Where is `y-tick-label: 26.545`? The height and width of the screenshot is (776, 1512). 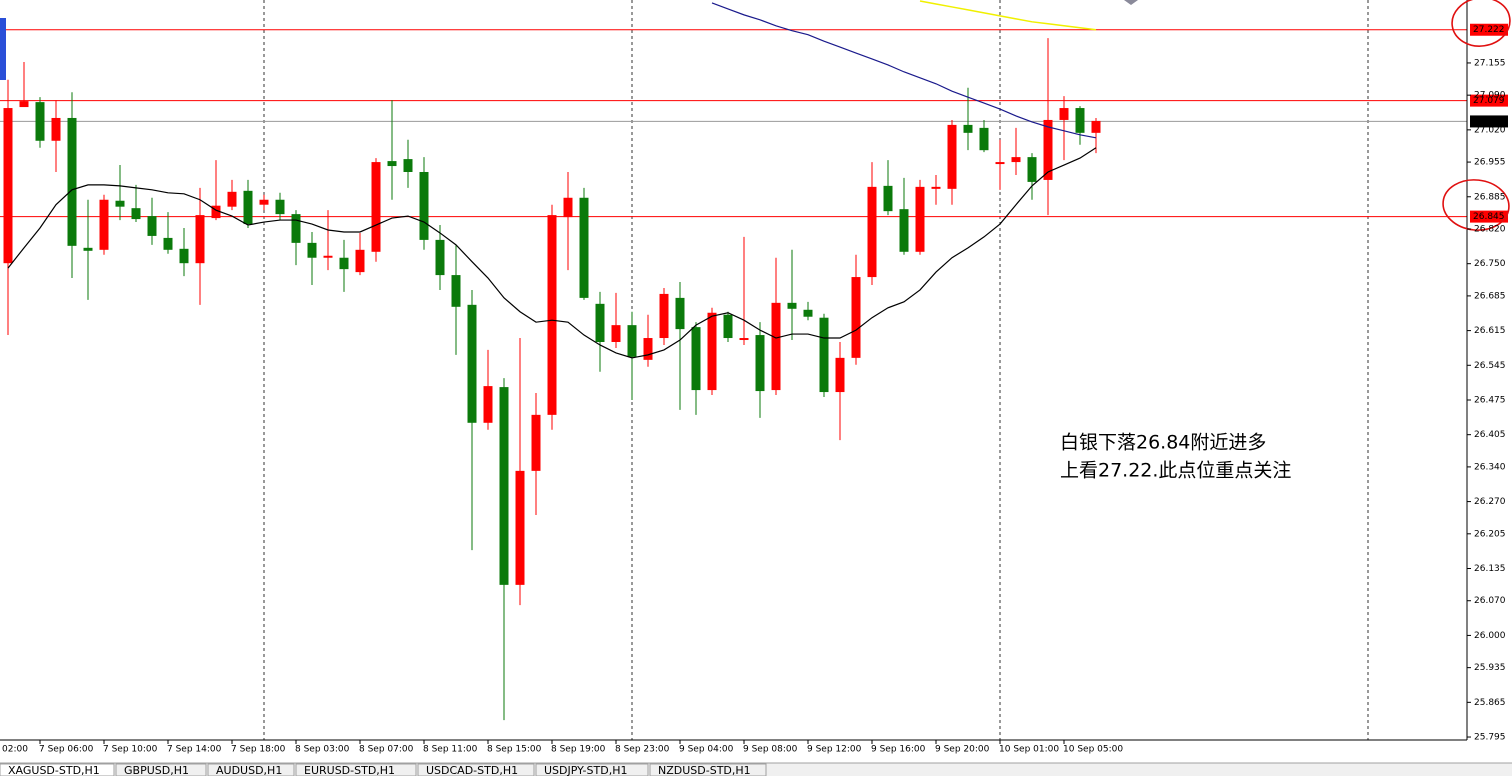 y-tick-label: 26.545 is located at coordinates (1490, 366).